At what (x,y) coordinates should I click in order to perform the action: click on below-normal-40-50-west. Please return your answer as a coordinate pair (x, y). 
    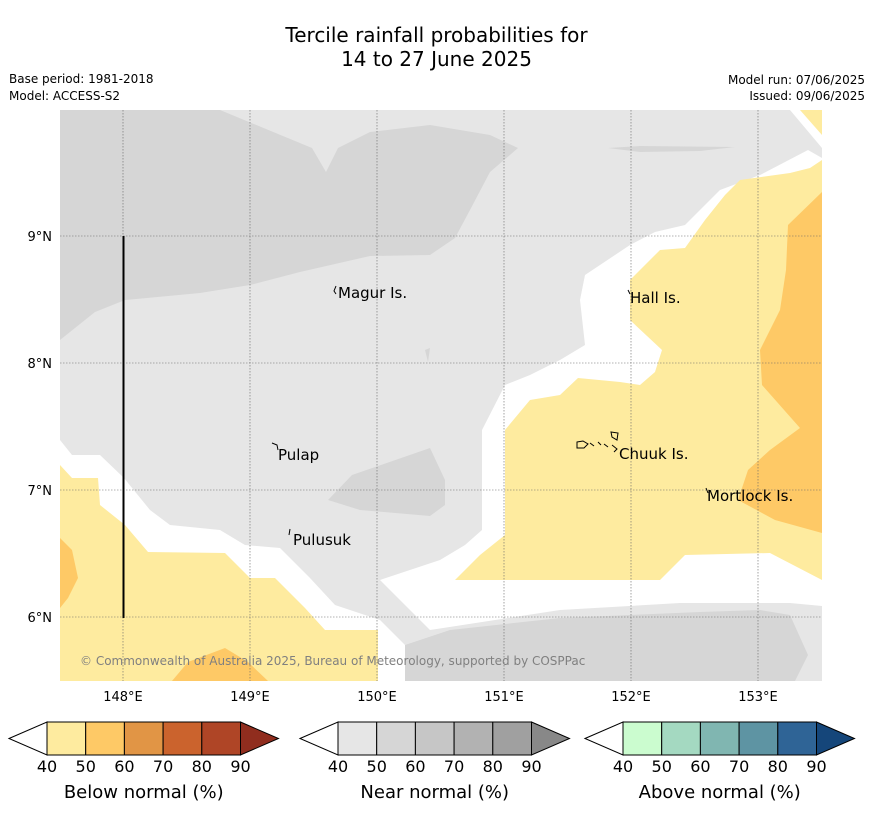
    Looking at the image, I should click on (219, 573).